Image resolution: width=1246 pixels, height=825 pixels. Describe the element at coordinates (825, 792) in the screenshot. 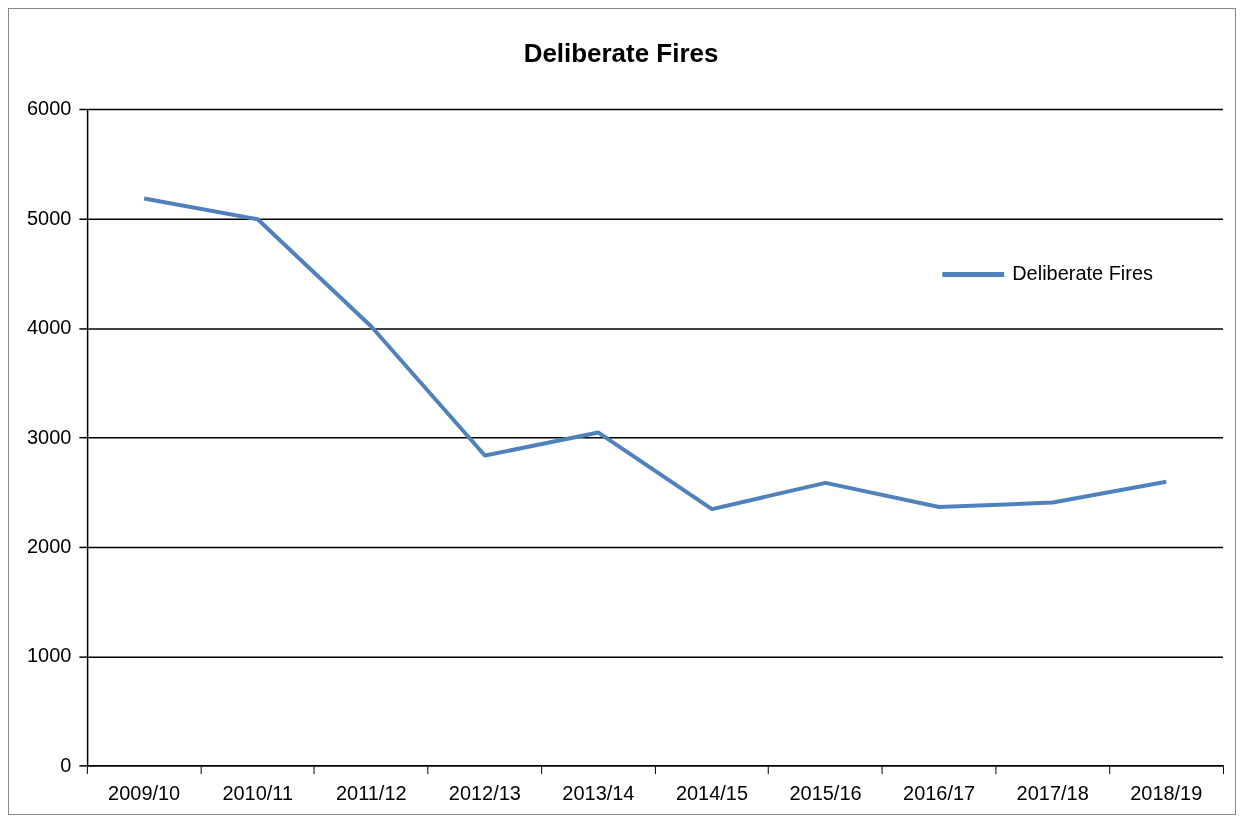

I see `x-tick-label: 2015/16` at that location.